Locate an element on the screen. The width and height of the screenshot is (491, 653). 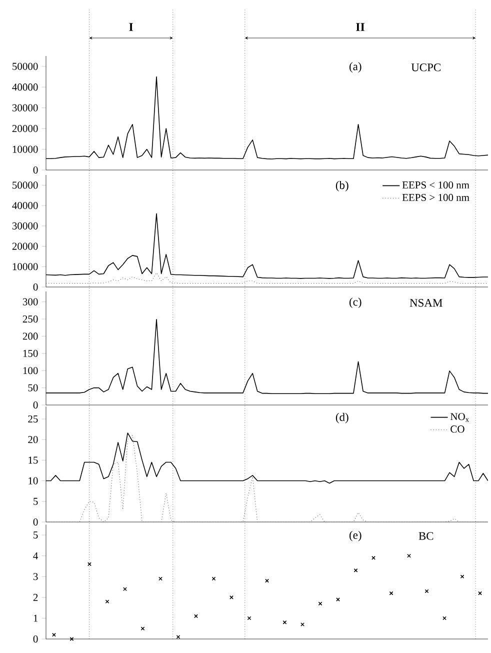
y-tick-label: 20 is located at coordinates (33, 440).